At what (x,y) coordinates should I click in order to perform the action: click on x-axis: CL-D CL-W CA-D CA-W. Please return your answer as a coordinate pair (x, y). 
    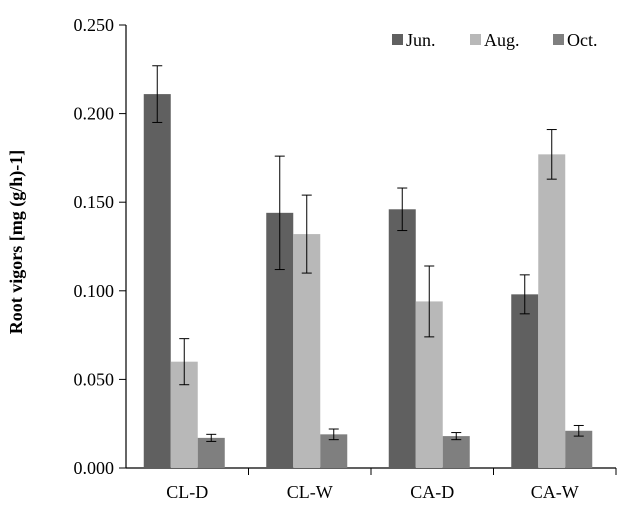
    Looking at the image, I should click on (371, 484).